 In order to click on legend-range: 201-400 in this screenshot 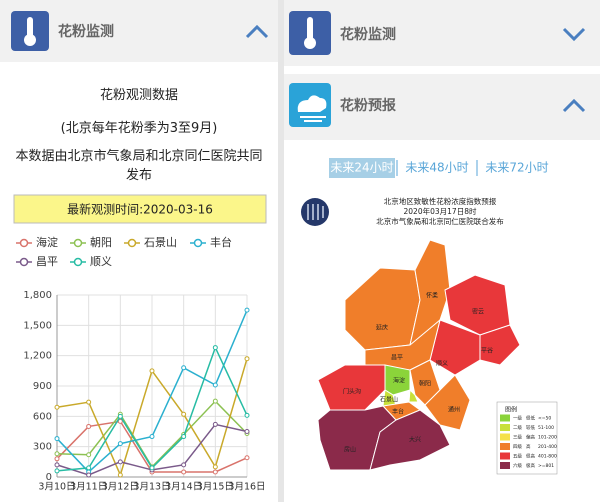, I will do `click(547, 447)`.